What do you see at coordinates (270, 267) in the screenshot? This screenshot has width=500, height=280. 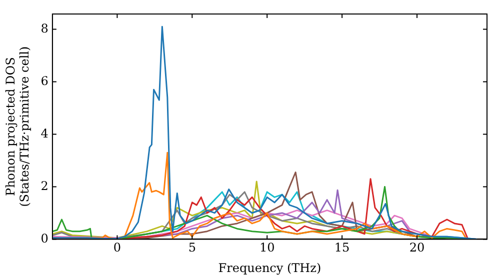 I see `x-axis-title: Frequency (THz)` at bounding box center [270, 267].